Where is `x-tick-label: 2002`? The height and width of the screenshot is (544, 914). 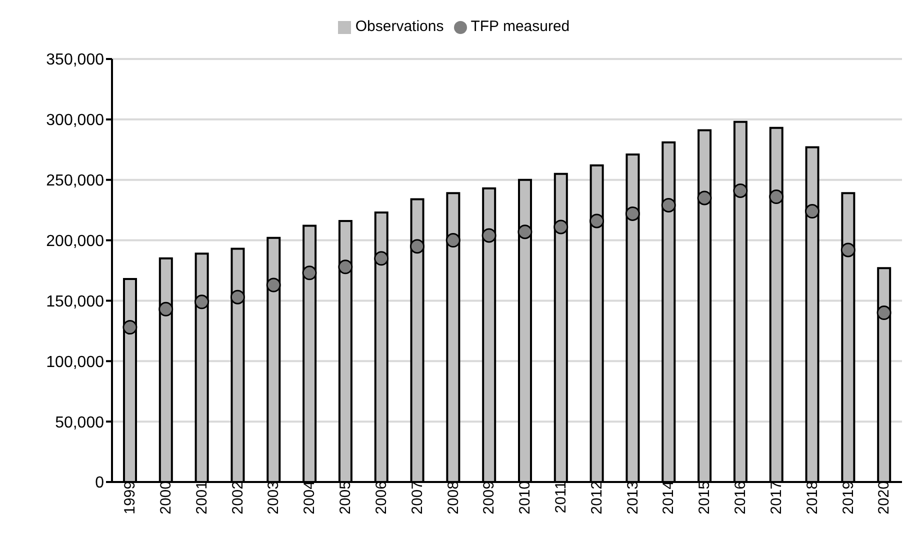
x-tick-label: 2002 is located at coordinates (237, 497).